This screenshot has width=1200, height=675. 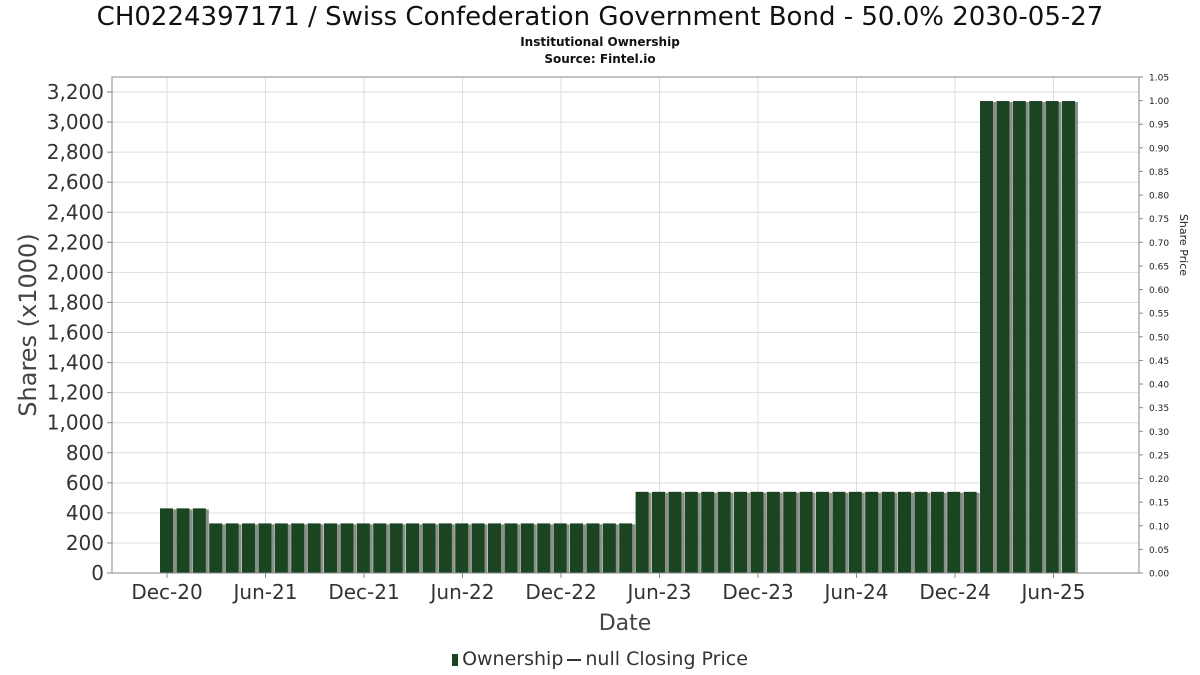 I want to click on y2-tick-label: 0.35, so click(x=1159, y=409).